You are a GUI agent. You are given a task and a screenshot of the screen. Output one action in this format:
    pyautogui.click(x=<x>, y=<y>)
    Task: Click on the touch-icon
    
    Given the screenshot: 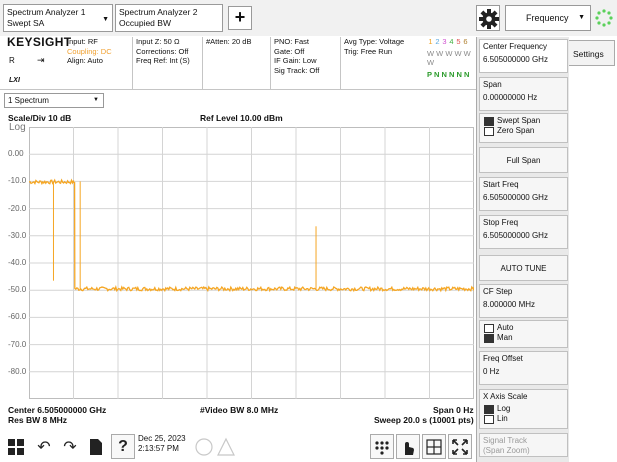 What is the action you would take?
    pyautogui.click(x=408, y=446)
    